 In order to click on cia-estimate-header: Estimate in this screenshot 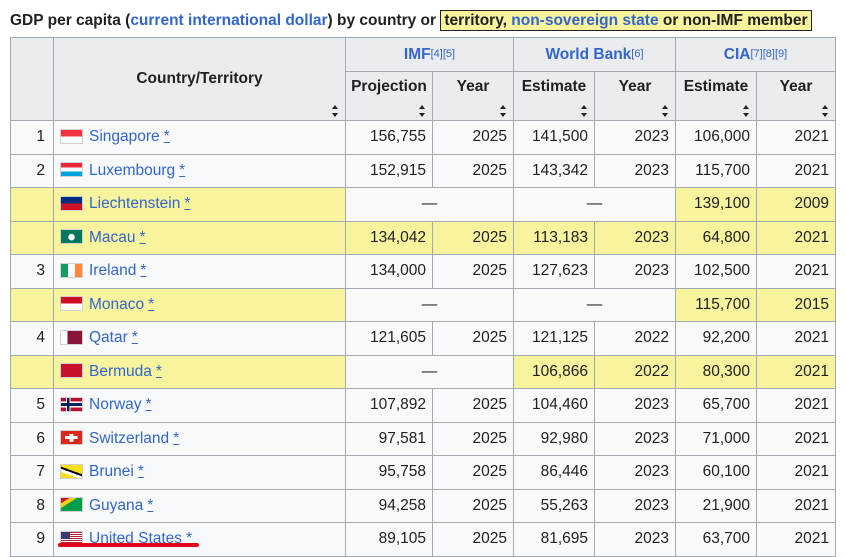, I will do `click(716, 96)`.